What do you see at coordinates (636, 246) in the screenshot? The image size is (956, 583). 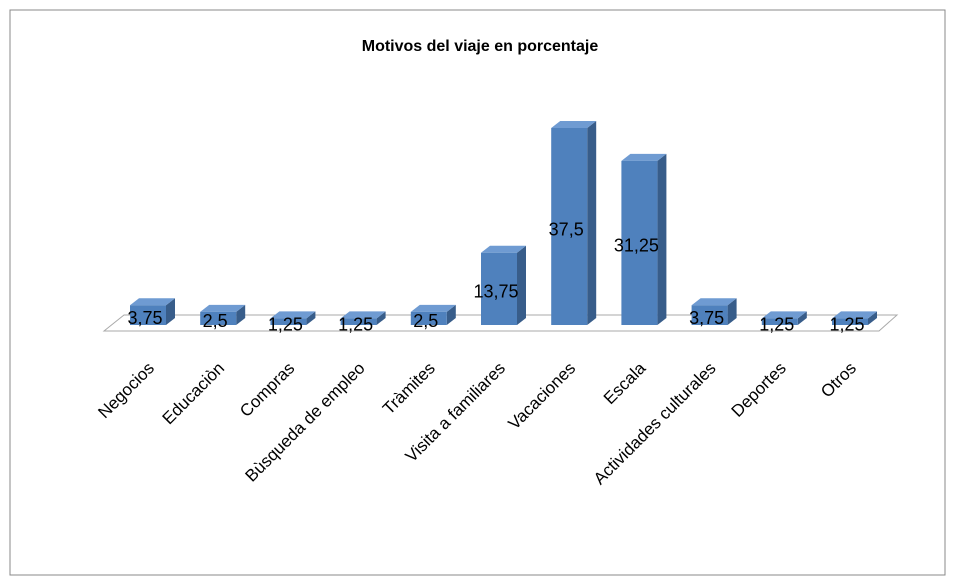 I see `data-label: 31,25` at bounding box center [636, 246].